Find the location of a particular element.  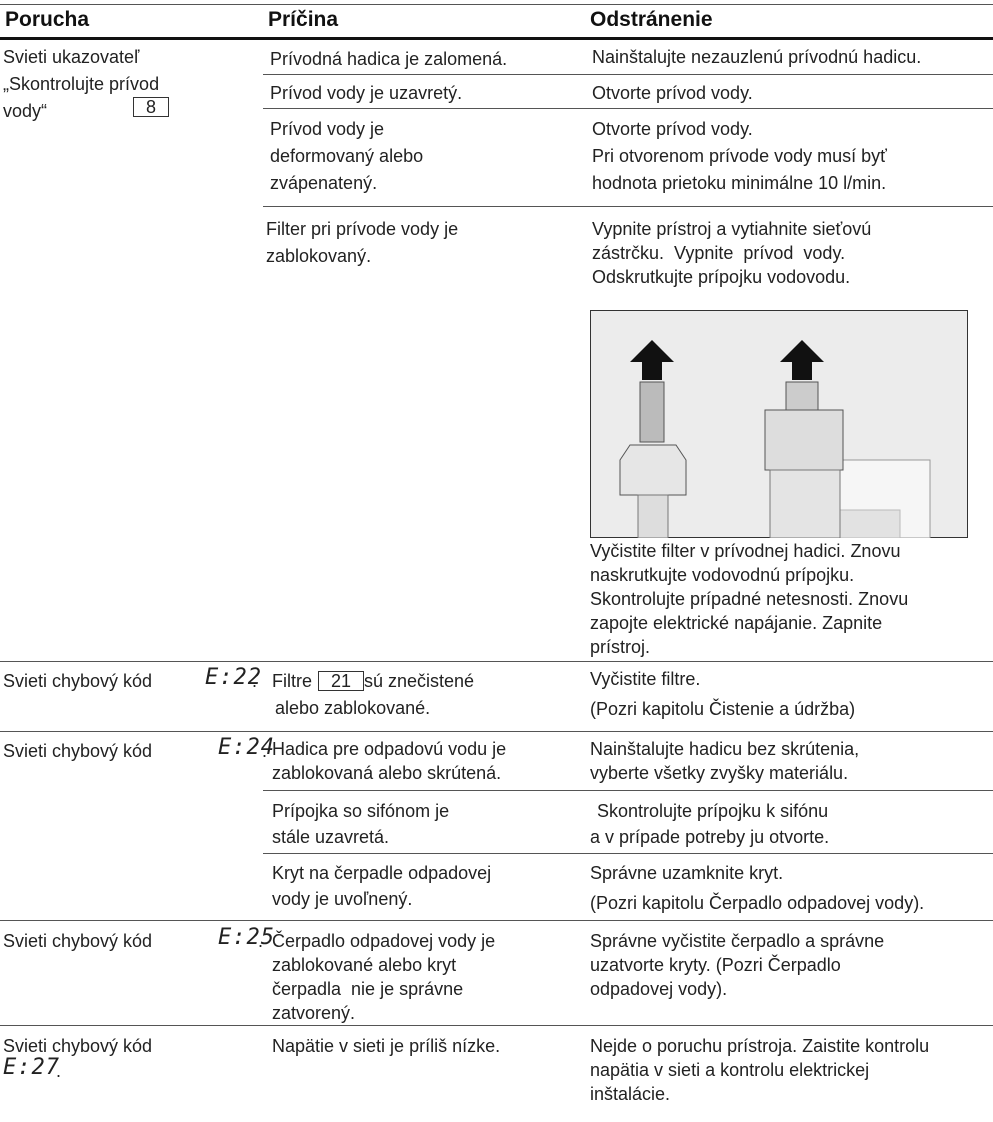

causes-0-remedy: Nainštalujte hadicu bez skrútenia, is located at coordinates (725, 749).